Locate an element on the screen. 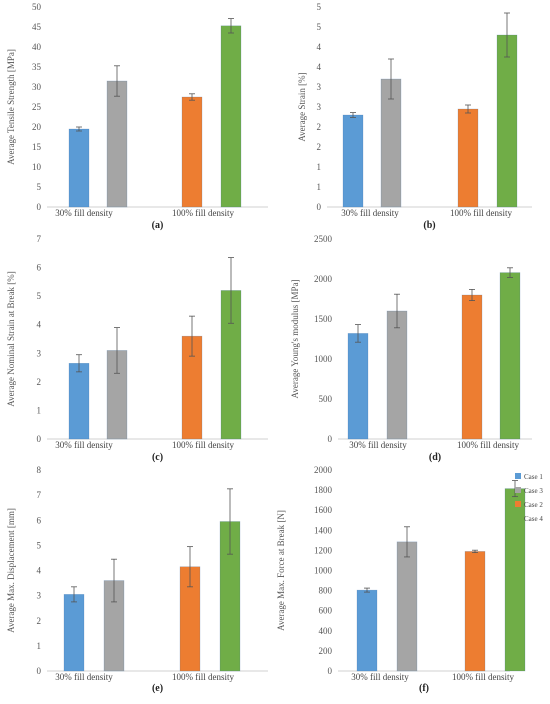 This screenshot has height=704, width=550. legend-label: Case 4 is located at coordinates (533, 519).